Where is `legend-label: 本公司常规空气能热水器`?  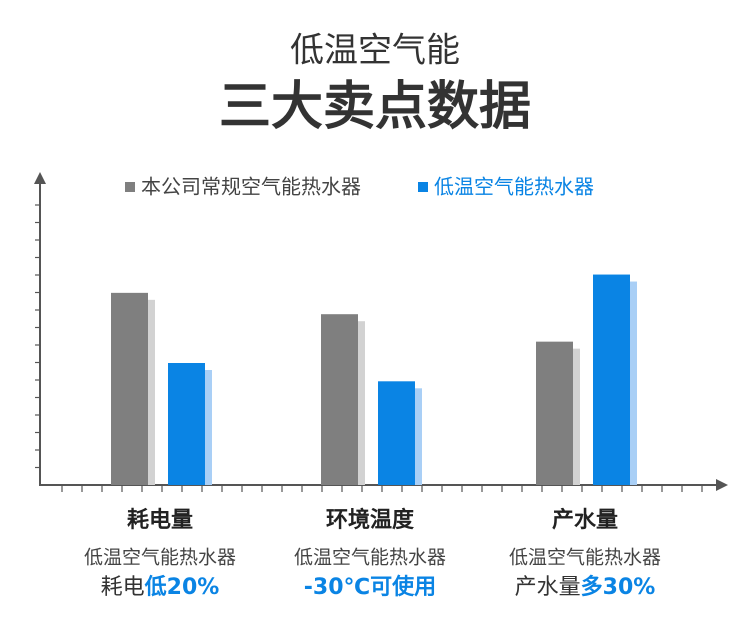 legend-label: 本公司常规空气能热水器 is located at coordinates (251, 187).